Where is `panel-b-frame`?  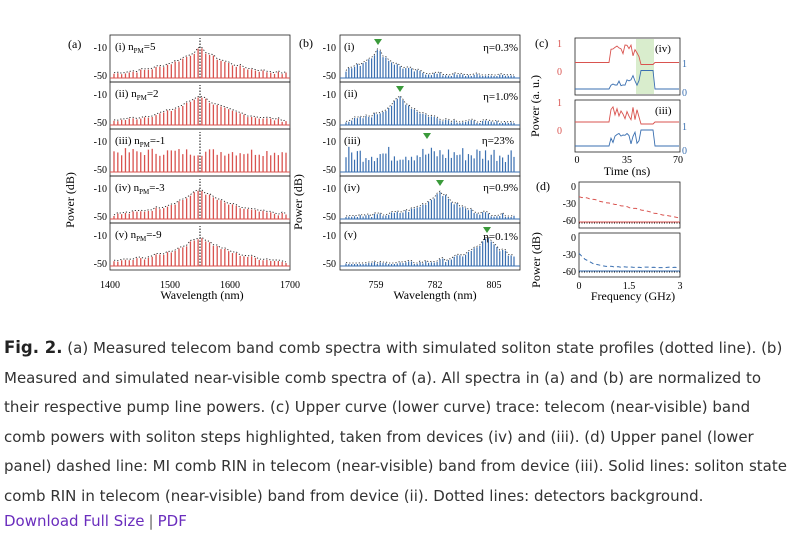
panel-b-frame is located at coordinates (430, 246).